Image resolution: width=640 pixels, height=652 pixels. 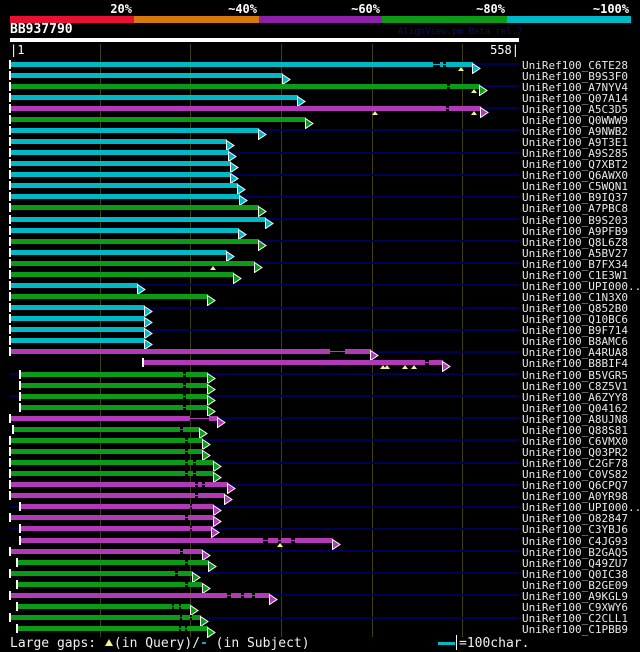 What do you see at coordinates (320, 188) in the screenshot?
I see `alignment-row: UniRef100_C5WQN1` at bounding box center [320, 188].